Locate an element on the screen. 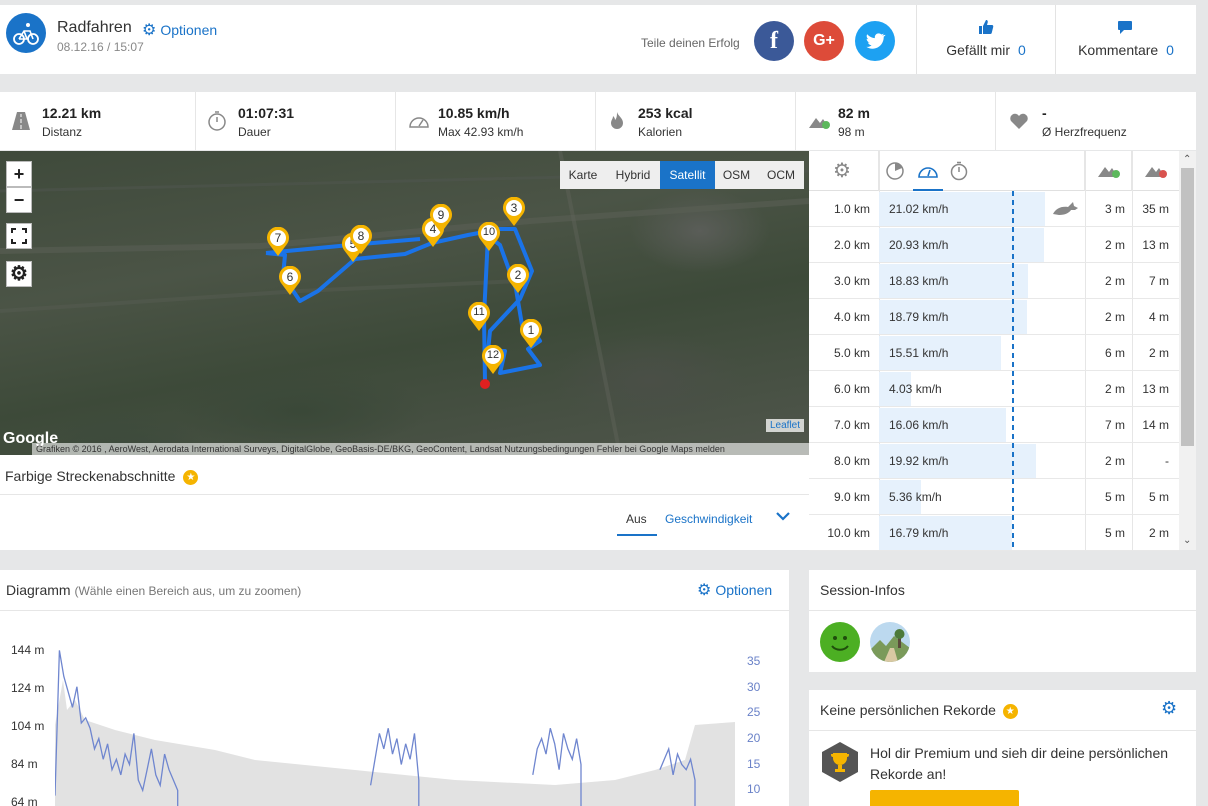 Image resolution: width=1208 pixels, height=806 pixels. route-path is located at coordinates (403, 304).